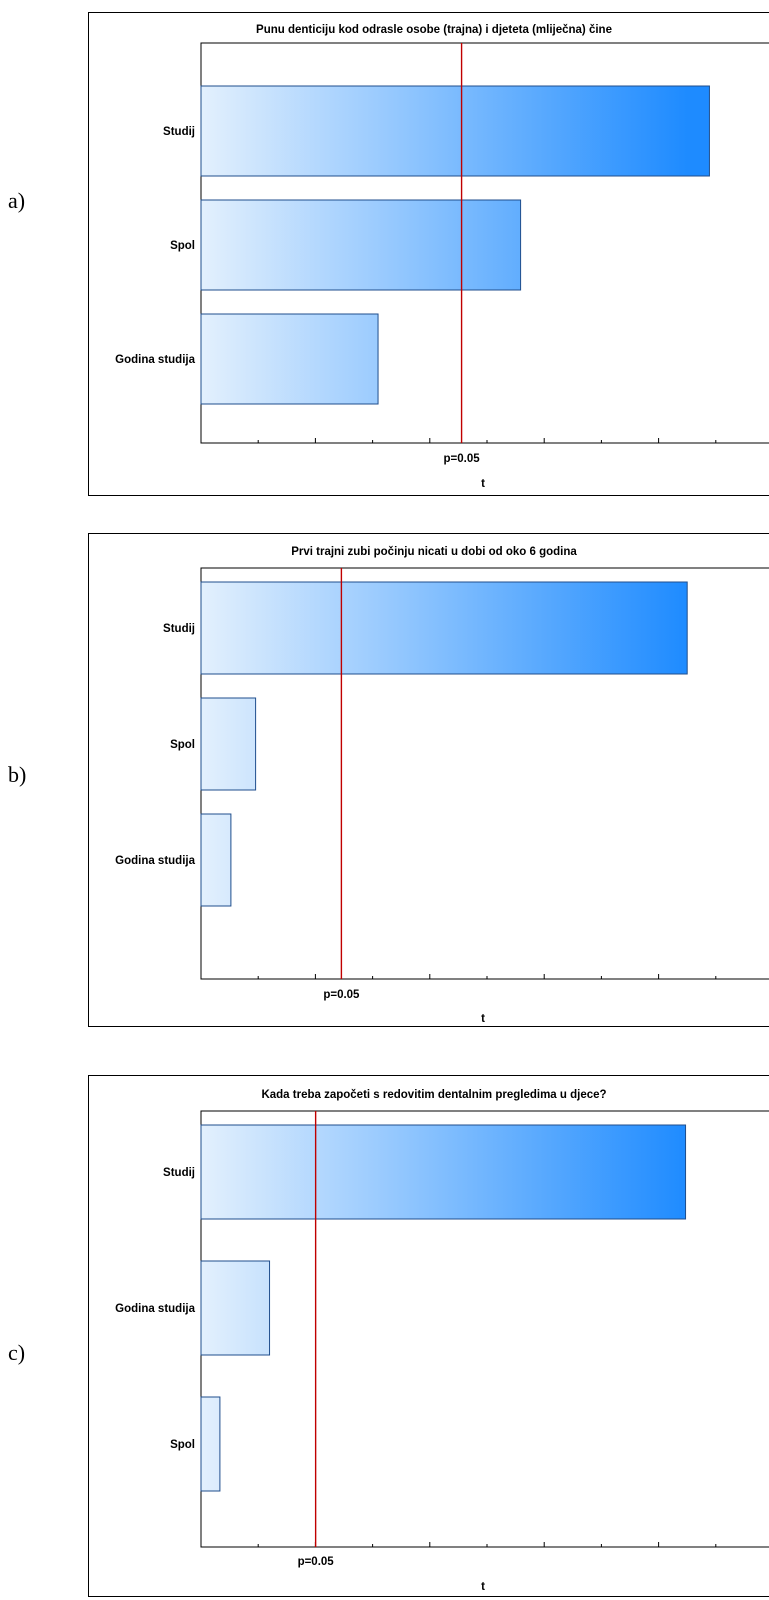 The width and height of the screenshot is (769, 1600). I want to click on panel-letter-c: c), so click(17, 1352).